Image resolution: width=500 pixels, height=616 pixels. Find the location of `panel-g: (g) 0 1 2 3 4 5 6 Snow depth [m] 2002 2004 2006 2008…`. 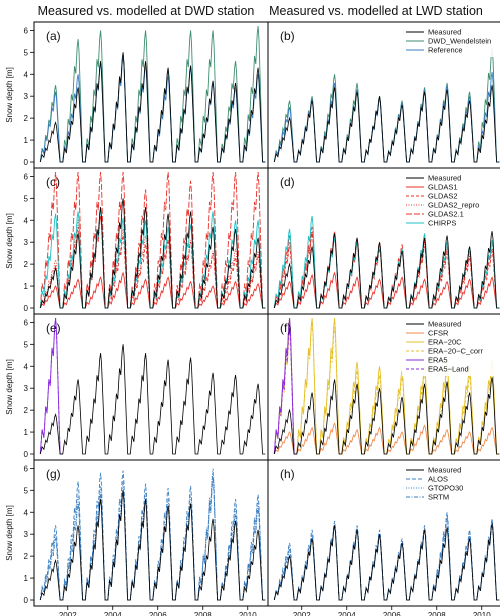

panel-g: (g) 0 1 2 3 4 5 6 Snow depth [m] 2002 2004 2006 2008… is located at coordinates (137, 537).